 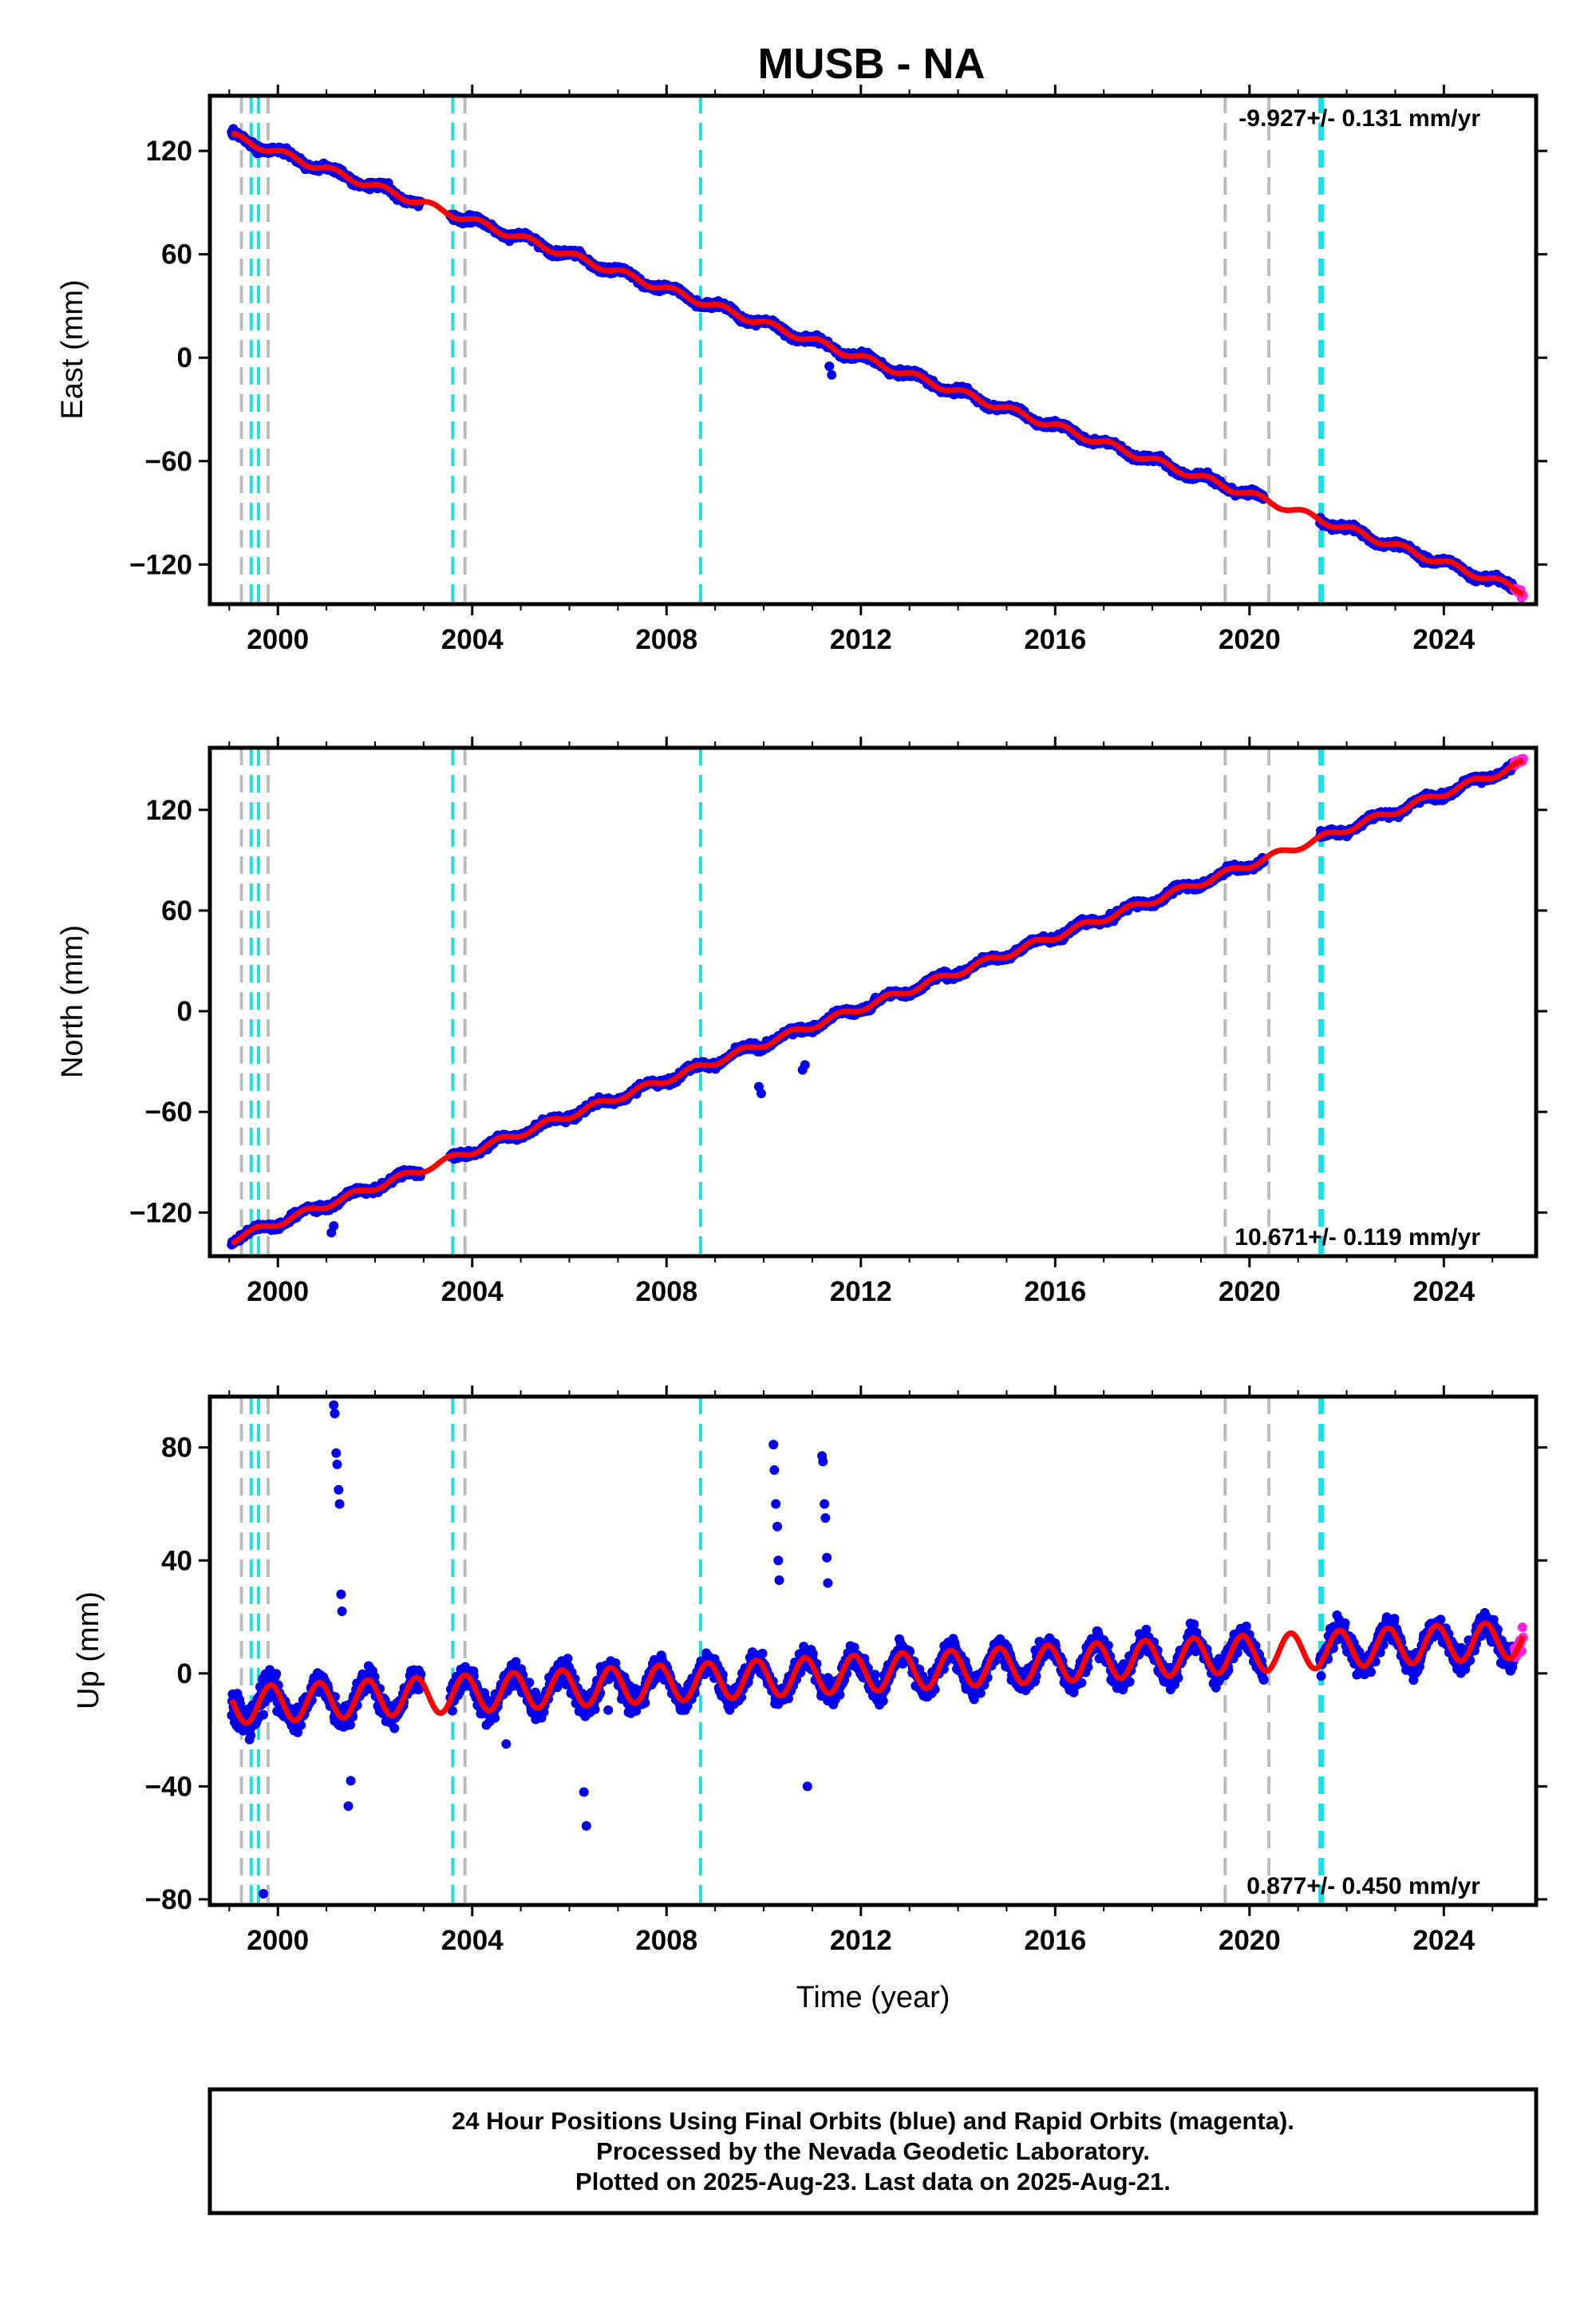 I want to click on x-tick-label: 2020, so click(x=1250, y=639).